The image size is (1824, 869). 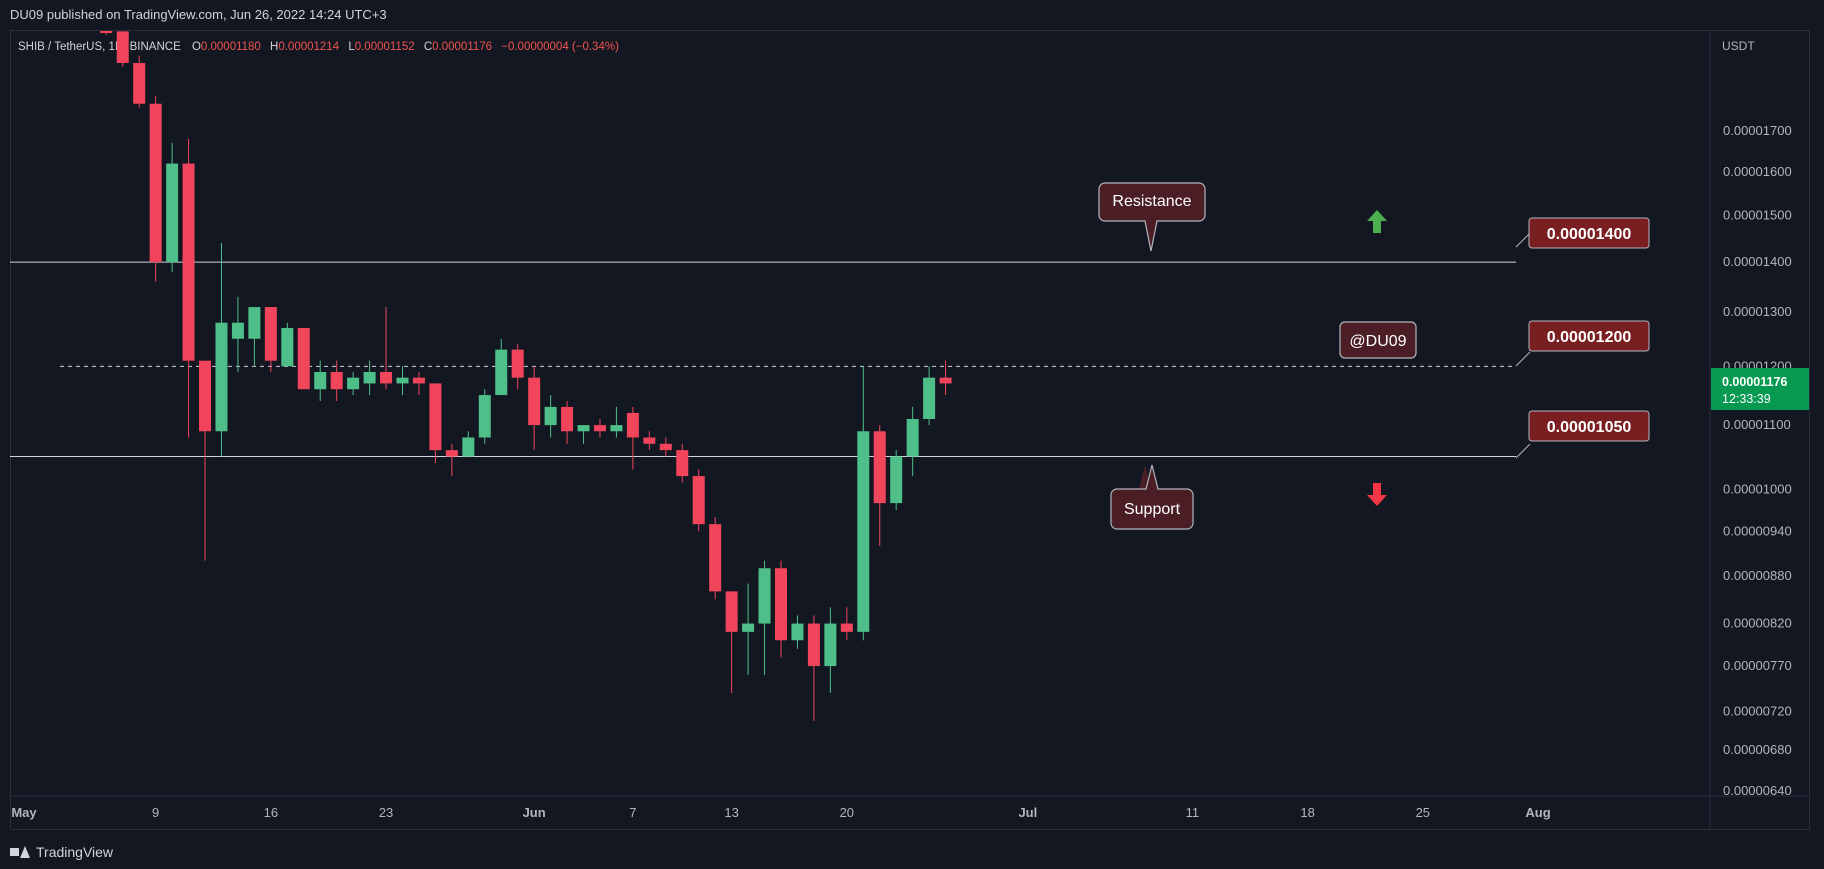 I want to click on level-label-1400-text: 0.00001400, so click(x=1589, y=234).